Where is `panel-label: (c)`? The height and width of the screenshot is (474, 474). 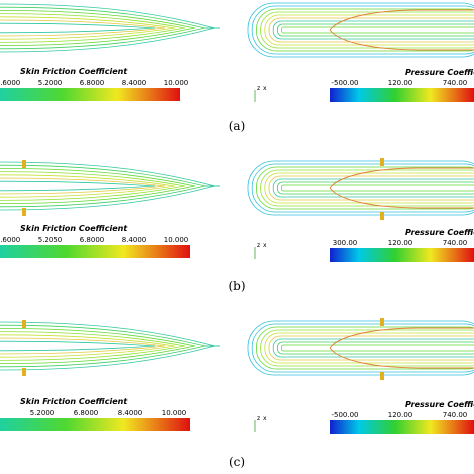 panel-label: (c) is located at coordinates (237, 462).